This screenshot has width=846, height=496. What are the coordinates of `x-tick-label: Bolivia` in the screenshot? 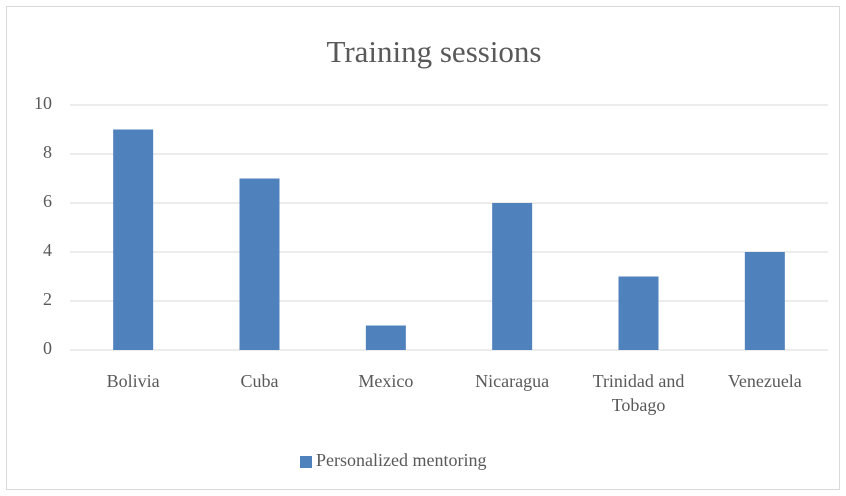 It's located at (133, 381).